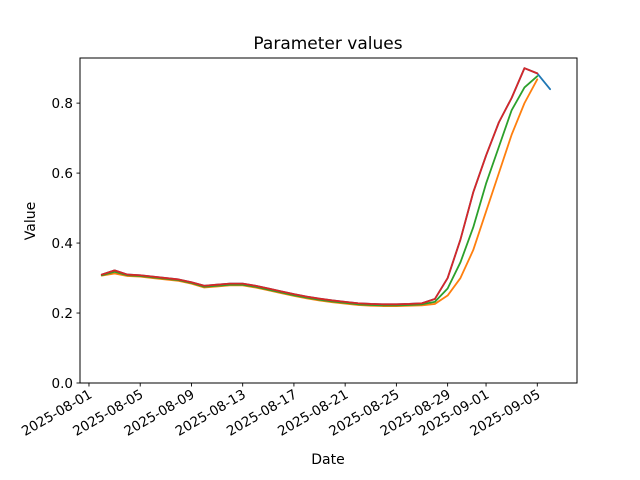 The height and width of the screenshot is (480, 640). Describe the element at coordinates (62, 244) in the screenshot. I see `y-tick-label: 0.4` at that location.